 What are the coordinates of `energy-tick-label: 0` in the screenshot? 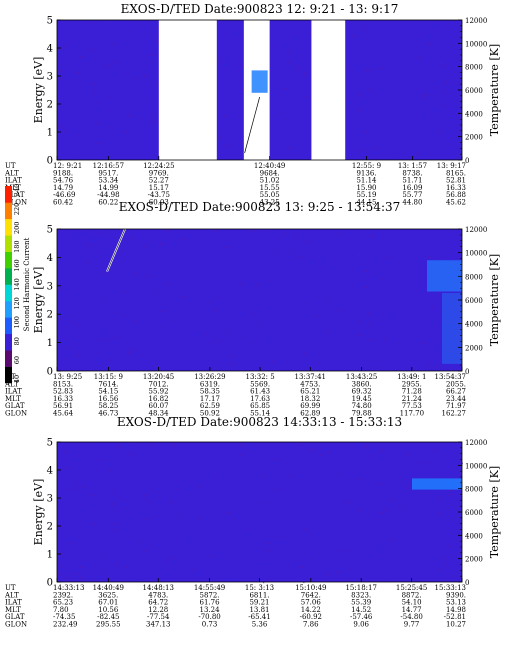 It's located at (50, 372).